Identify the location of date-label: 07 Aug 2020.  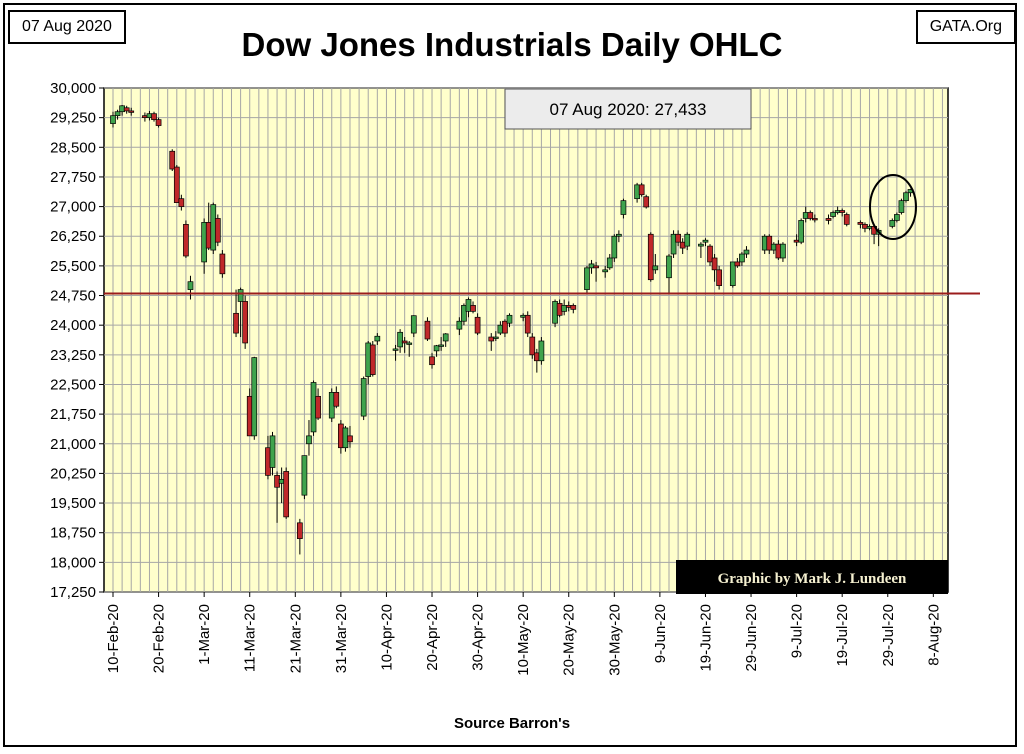
(67, 27).